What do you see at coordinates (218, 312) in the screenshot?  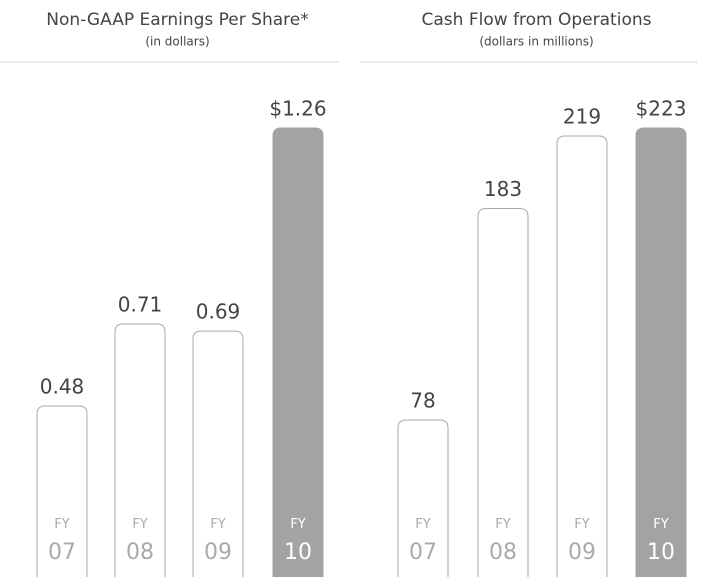 I see `value-label: 0.69` at bounding box center [218, 312].